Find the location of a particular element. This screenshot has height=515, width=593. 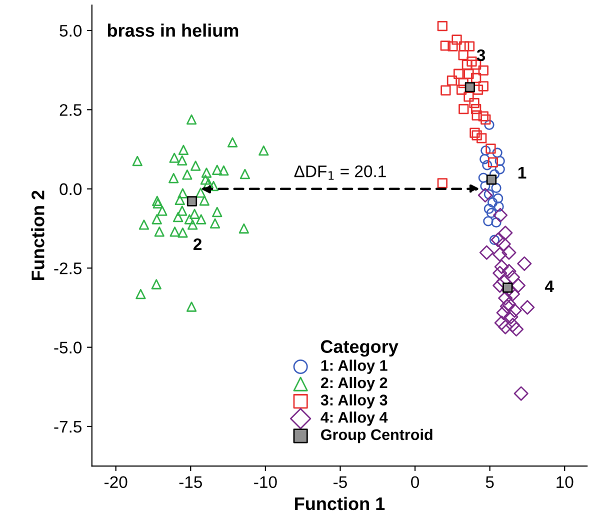

legend-label: 2: Alloy 2 is located at coordinates (354, 384).